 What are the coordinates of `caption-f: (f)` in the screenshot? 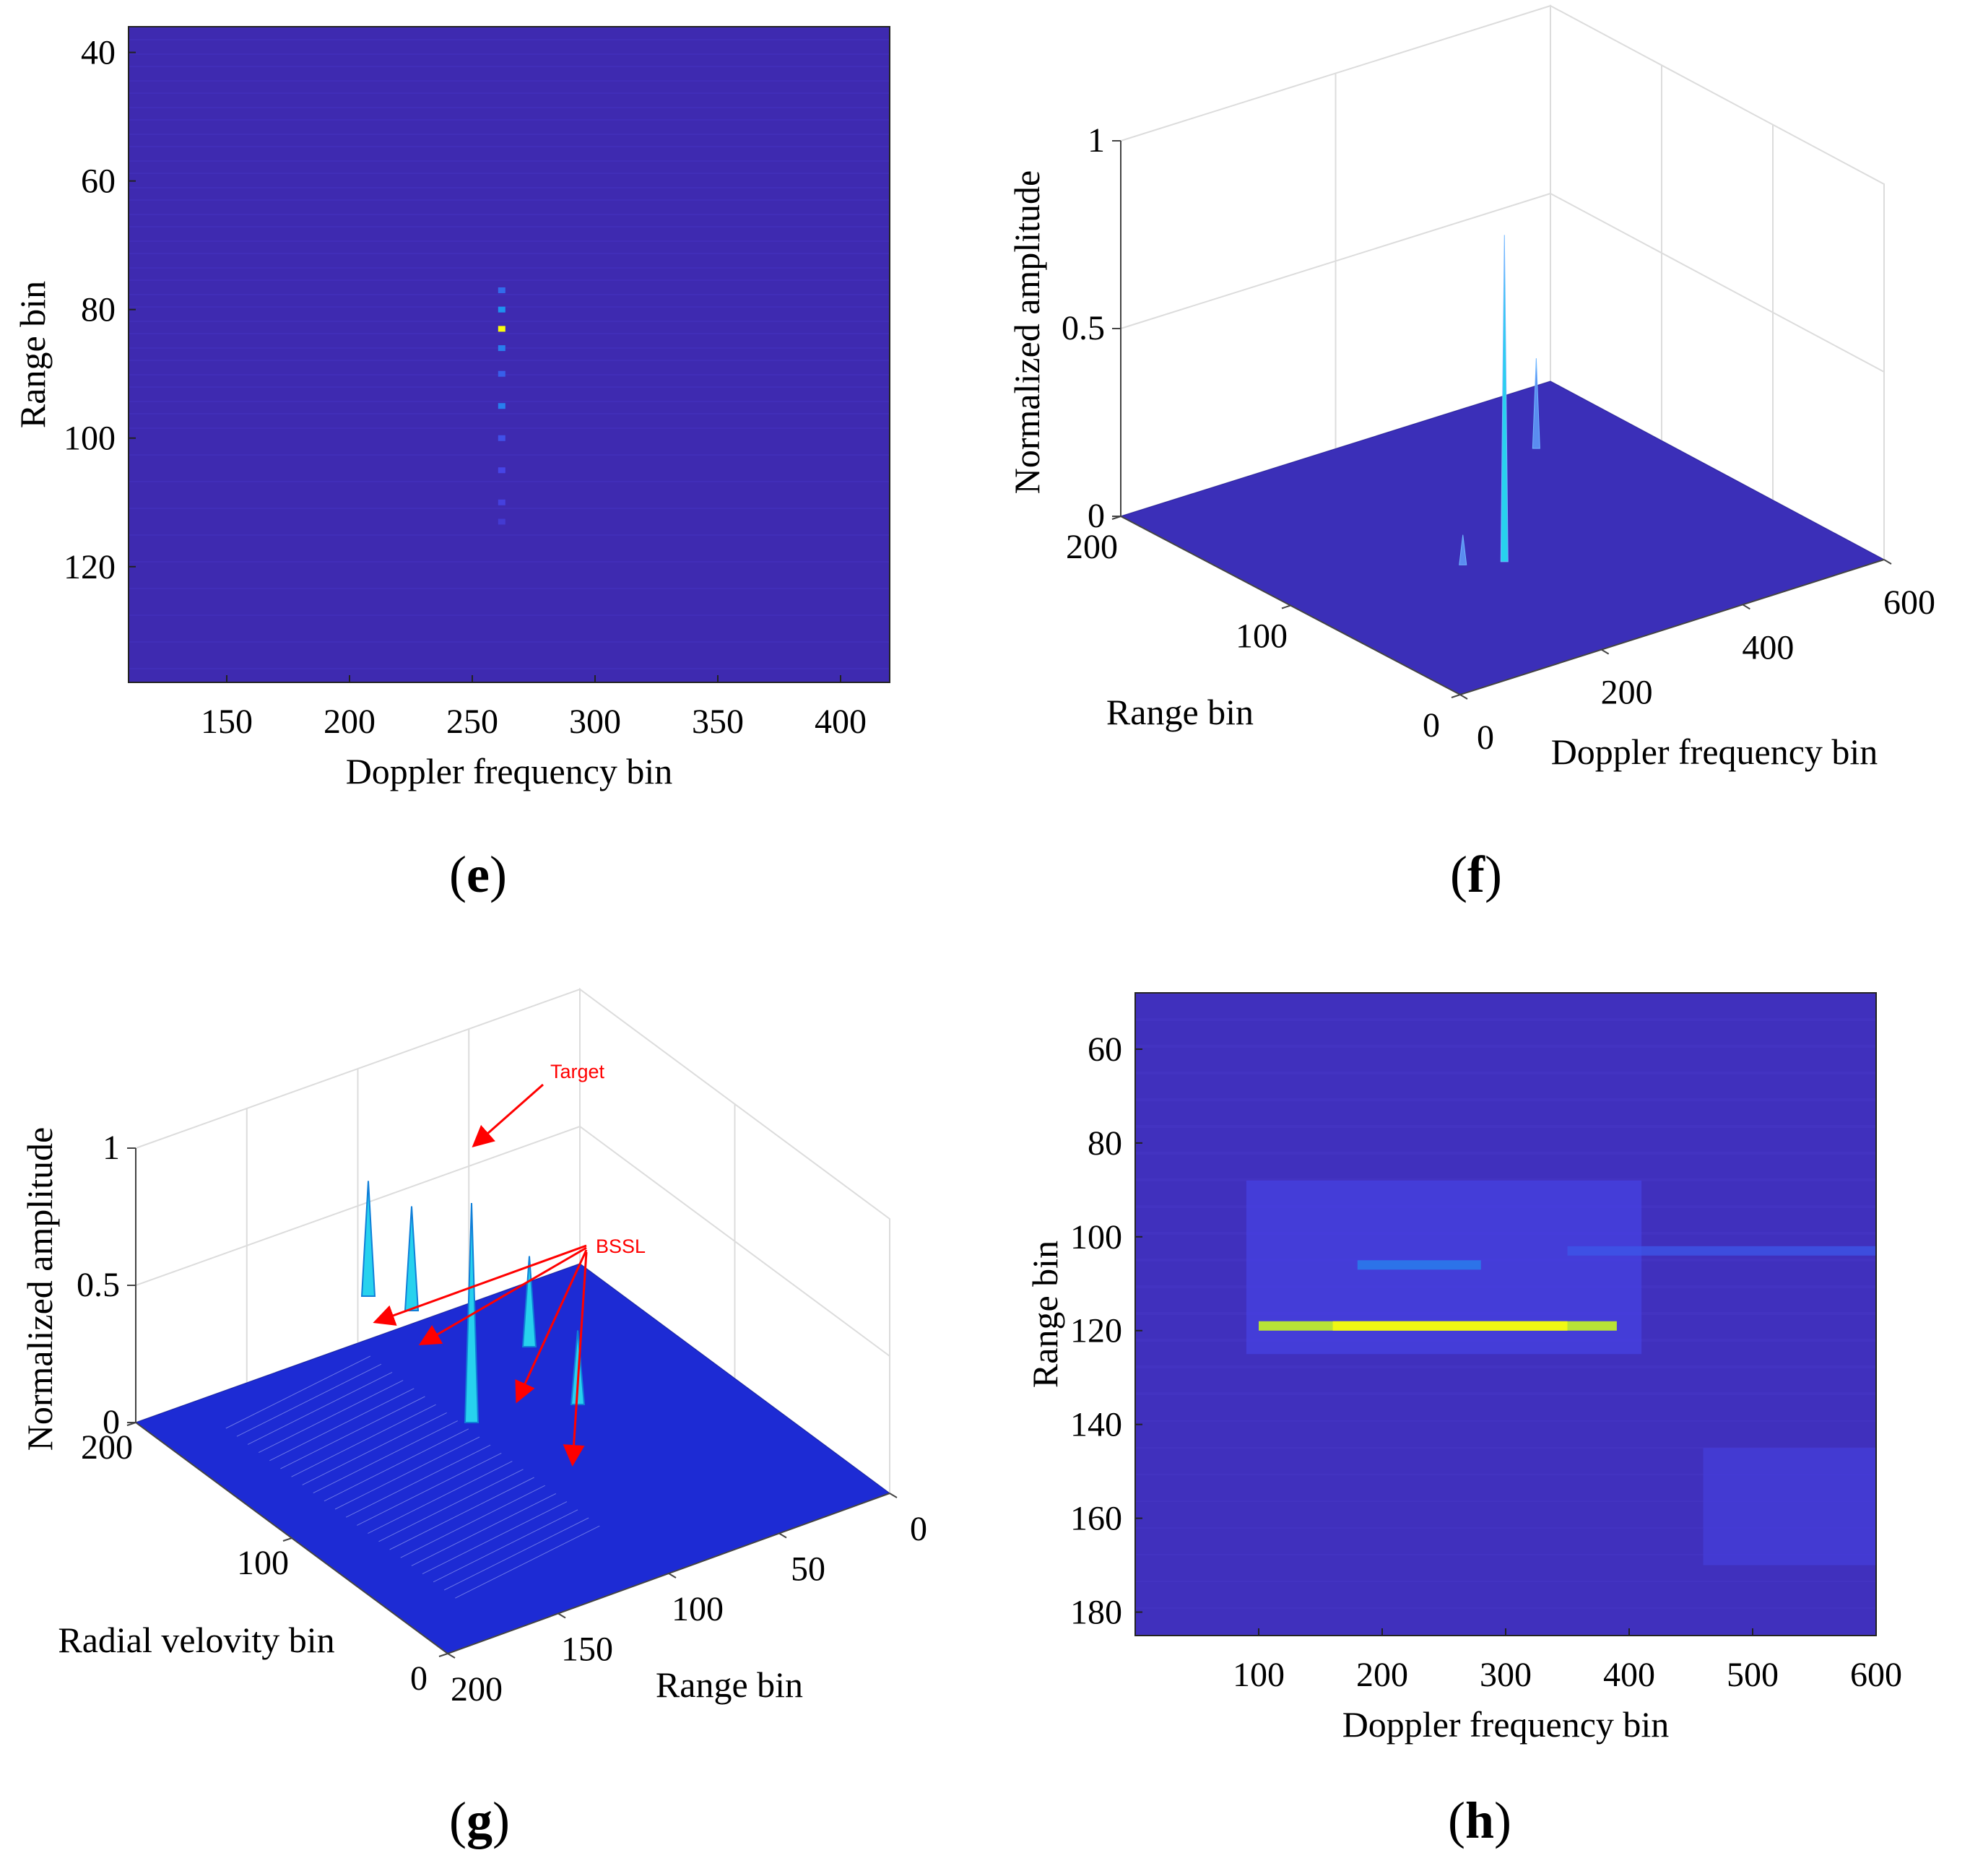 It's located at (1476, 874).